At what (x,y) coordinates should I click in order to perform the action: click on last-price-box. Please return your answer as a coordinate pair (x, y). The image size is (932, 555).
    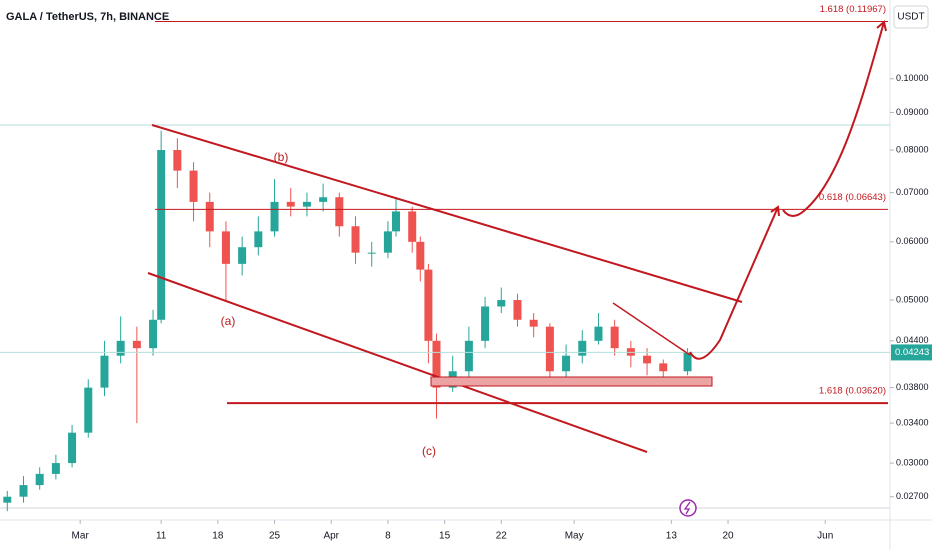
    Looking at the image, I should click on (911, 352).